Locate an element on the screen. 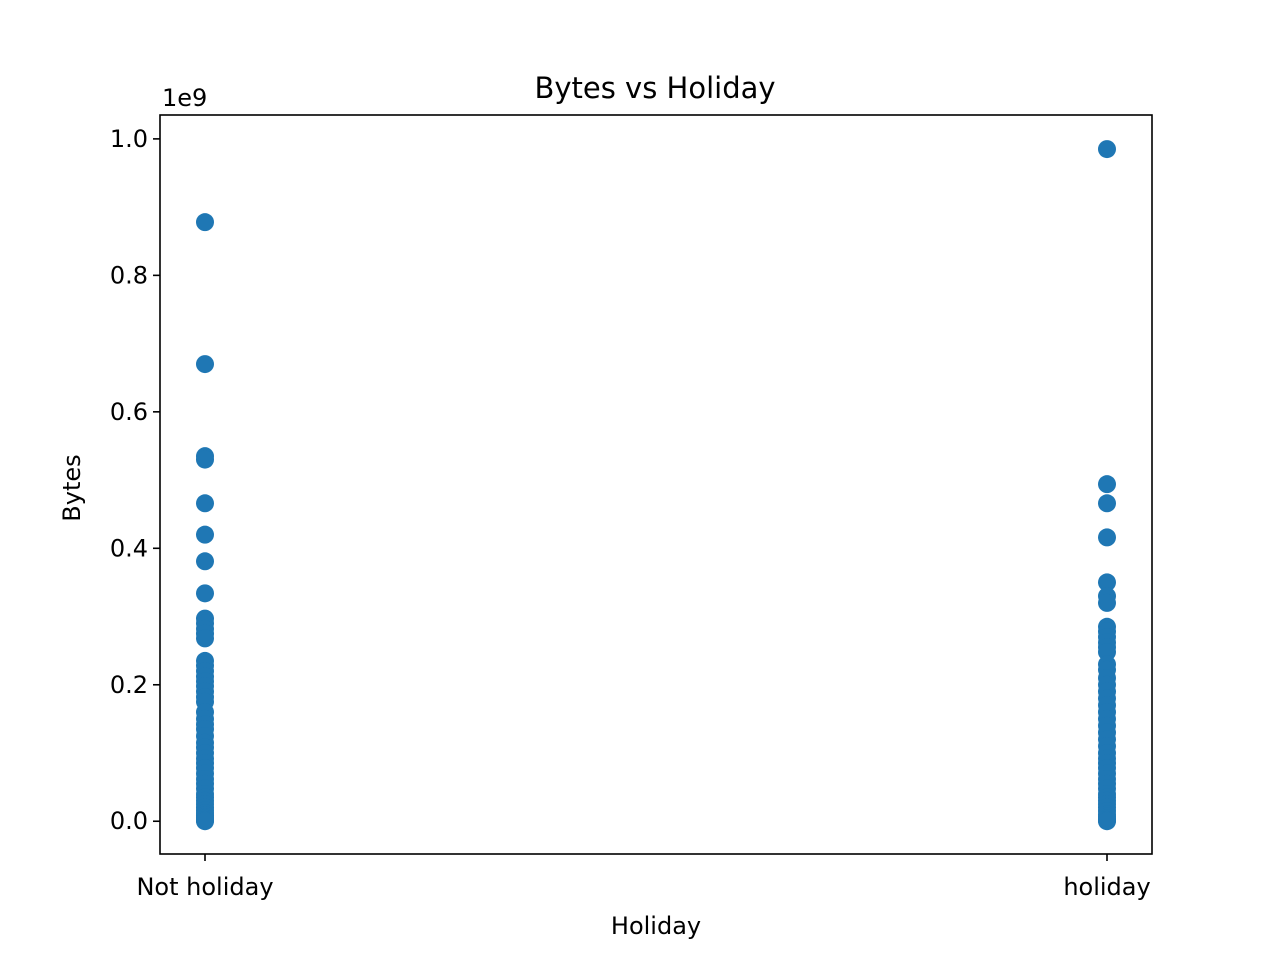 The height and width of the screenshot is (960, 1280). x-tick-label: holiday is located at coordinates (1106, 887).